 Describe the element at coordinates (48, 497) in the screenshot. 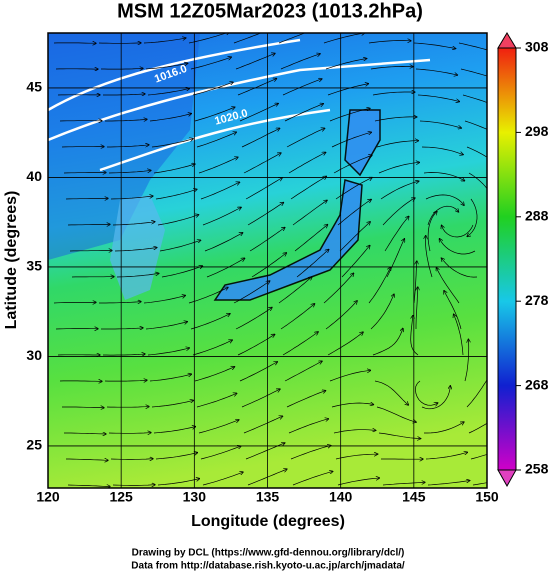

I see `x-tick-label: 120` at that location.